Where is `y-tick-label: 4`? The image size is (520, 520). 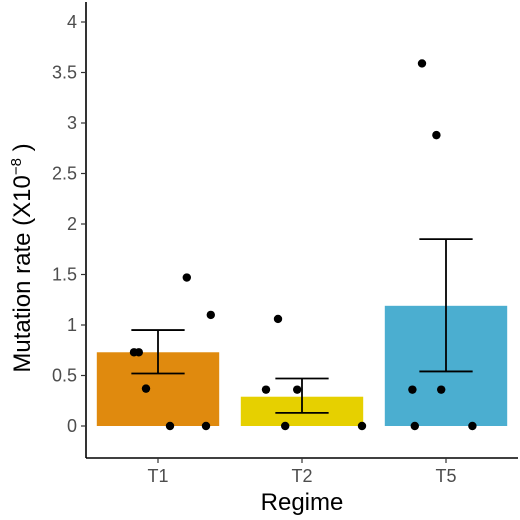 y-tick-label: 4 is located at coordinates (72, 22).